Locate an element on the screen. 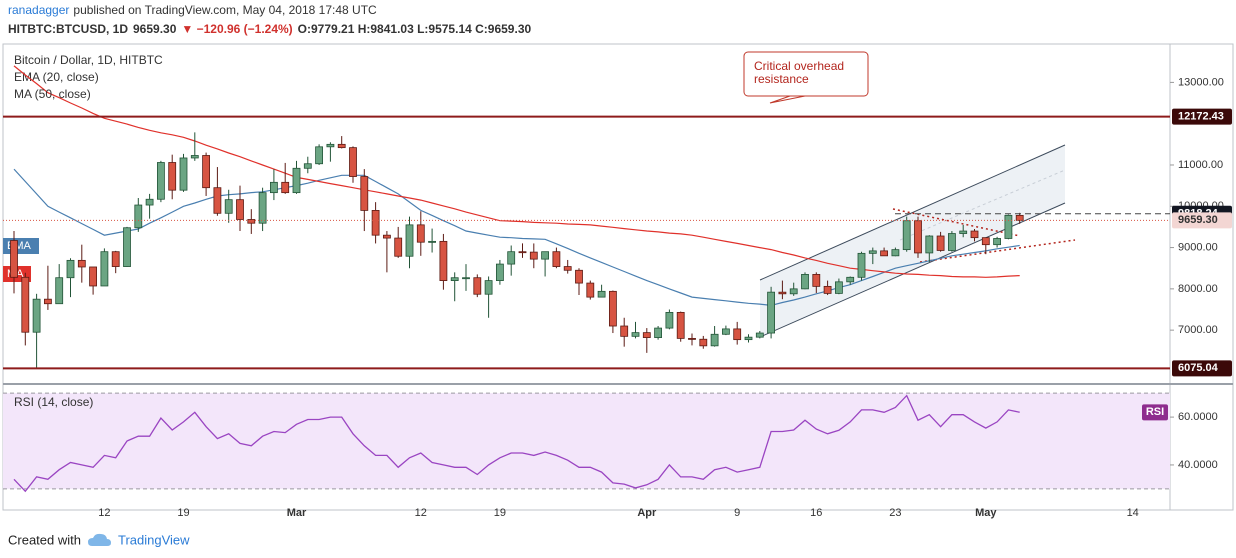  rsi-tag: RSI is located at coordinates (1155, 412).